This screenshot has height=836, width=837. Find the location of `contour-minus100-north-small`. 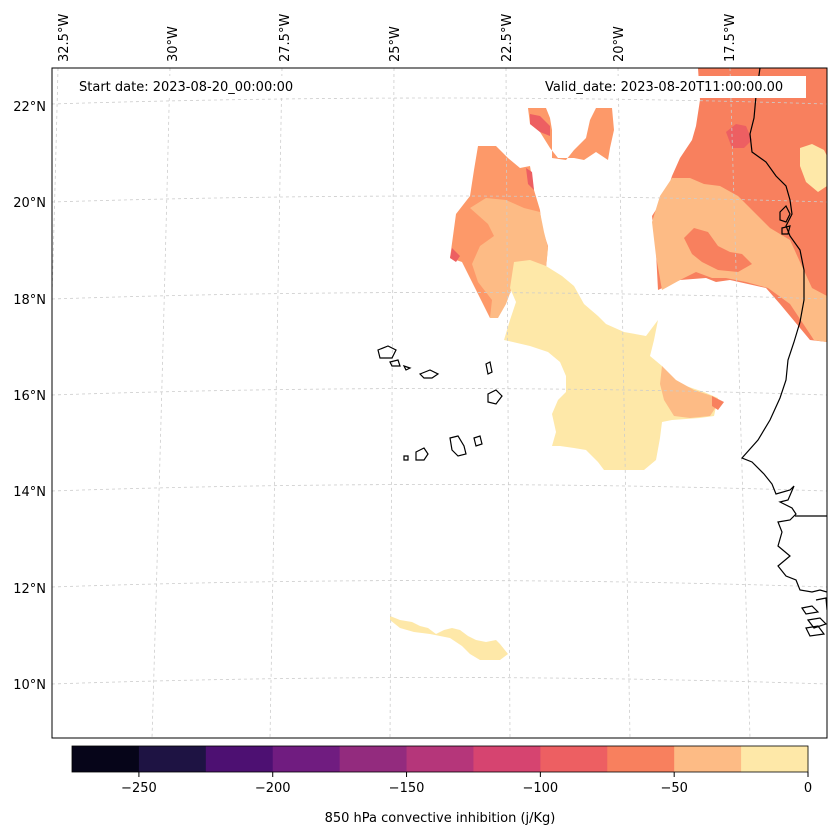

contour-minus100-north-small is located at coordinates (540, 125).